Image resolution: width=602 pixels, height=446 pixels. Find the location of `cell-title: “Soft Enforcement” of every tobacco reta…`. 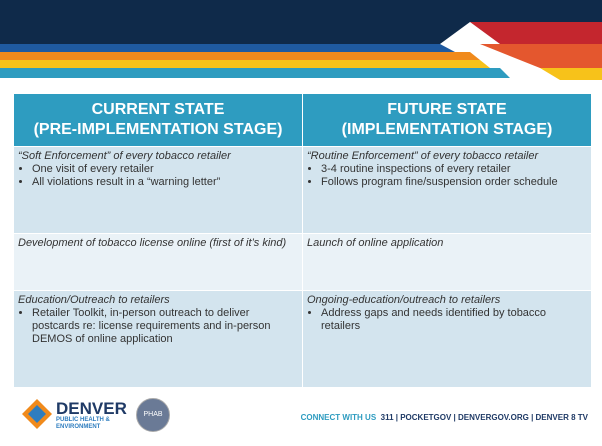

cell-title: “Soft Enforcement” of every tobacco reta… is located at coordinates (124, 156).